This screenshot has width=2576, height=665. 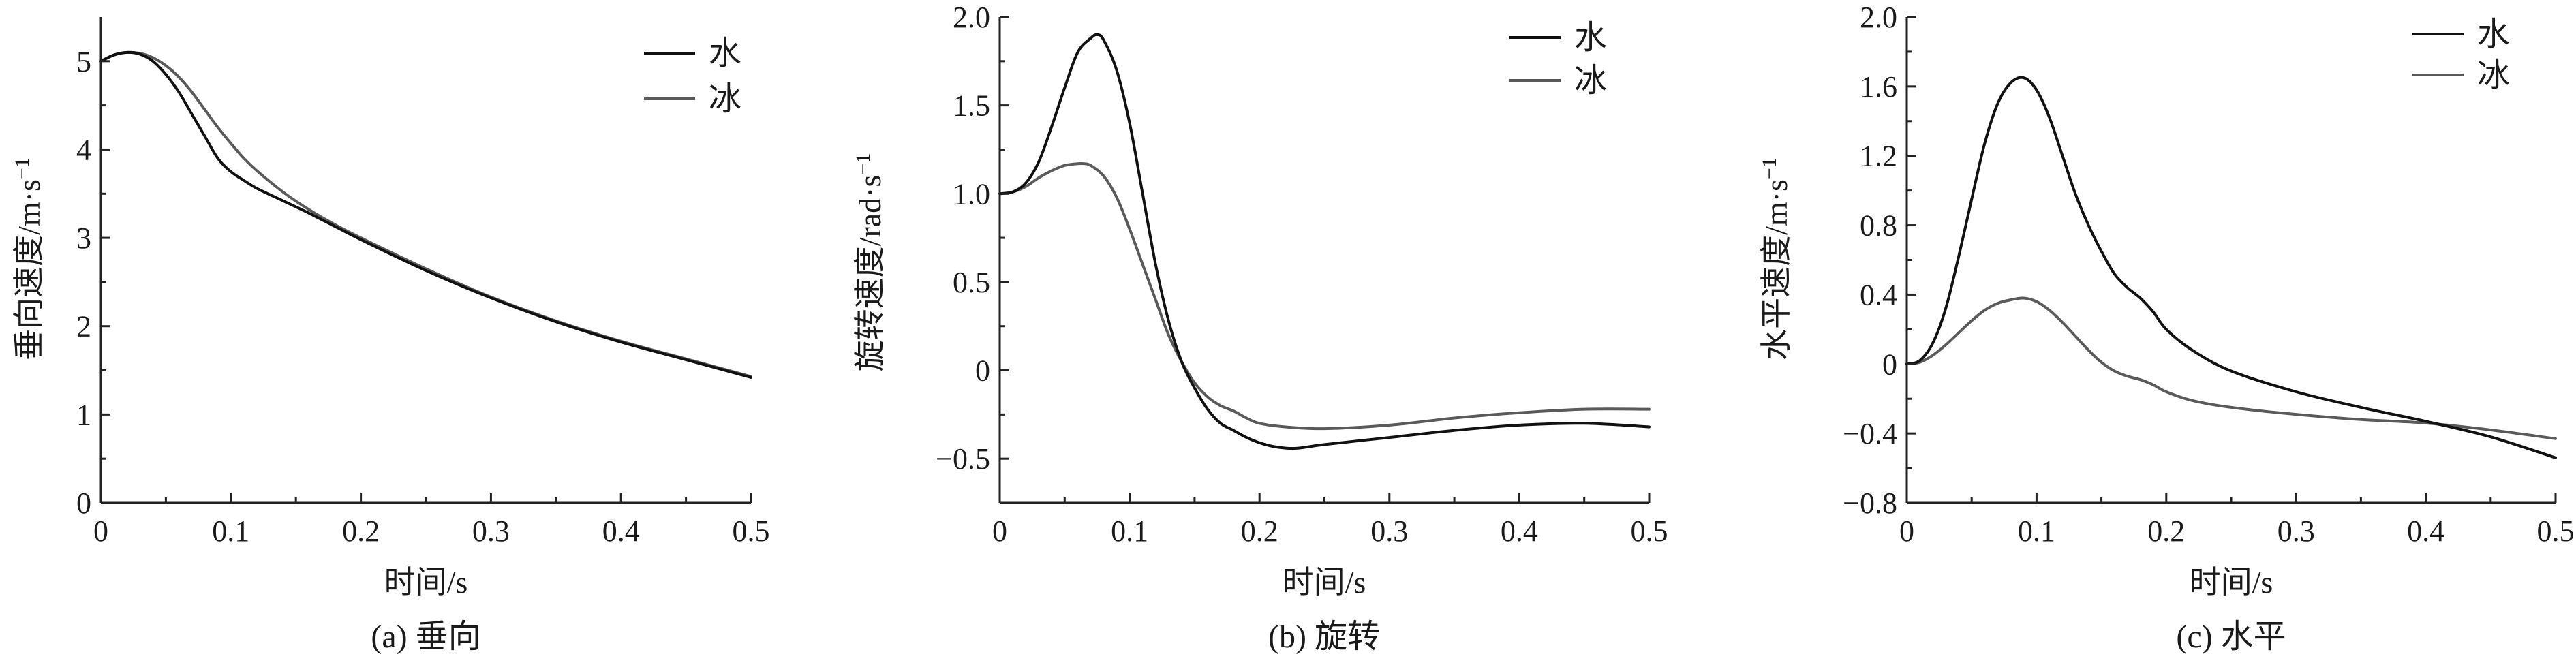 I want to click on panel-a-y-axis-title: 垂向速度/m·s−1, so click(x=28, y=258).